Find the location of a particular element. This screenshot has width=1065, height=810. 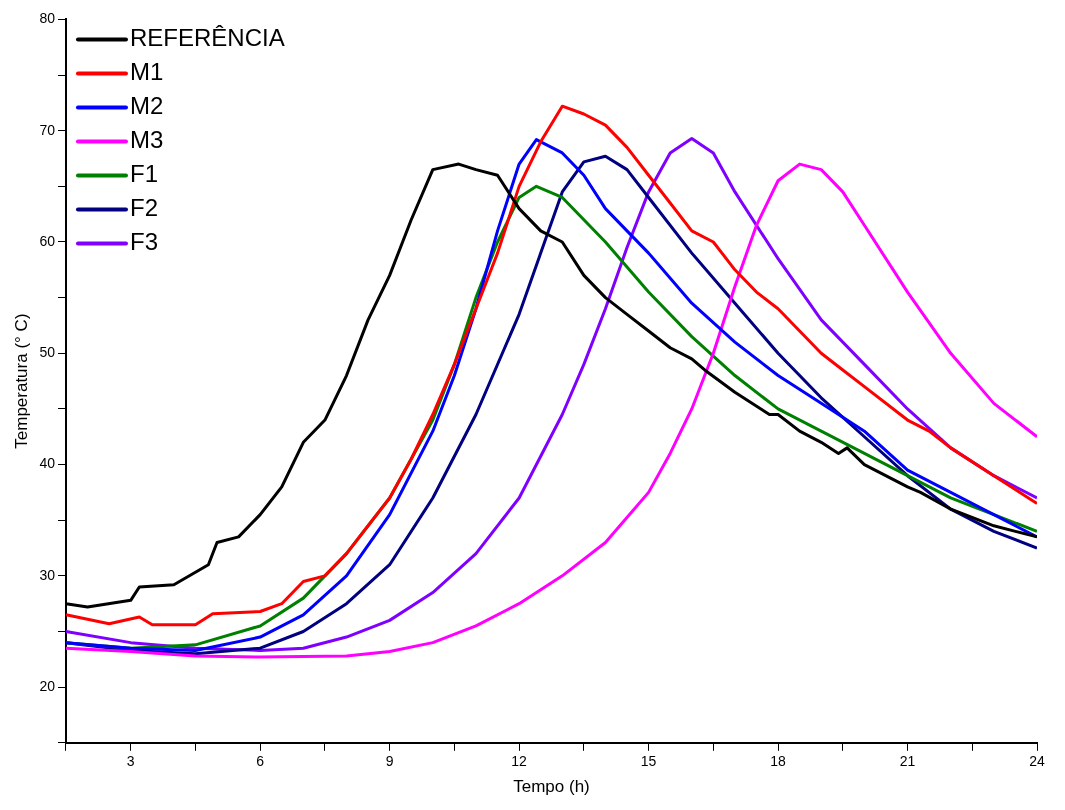

x-tick-label: 18 is located at coordinates (778, 761).